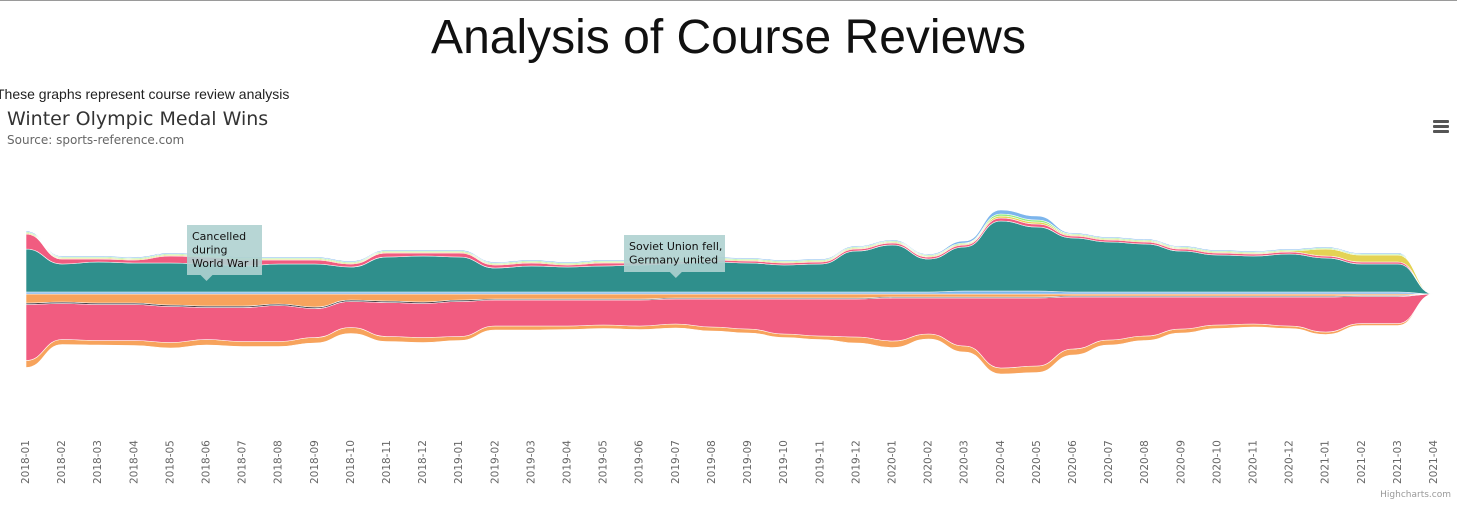 This screenshot has height=513, width=1457. Describe the element at coordinates (96, 140) in the screenshot. I see `chart-subtitle: Source: sports-reference.com` at that location.